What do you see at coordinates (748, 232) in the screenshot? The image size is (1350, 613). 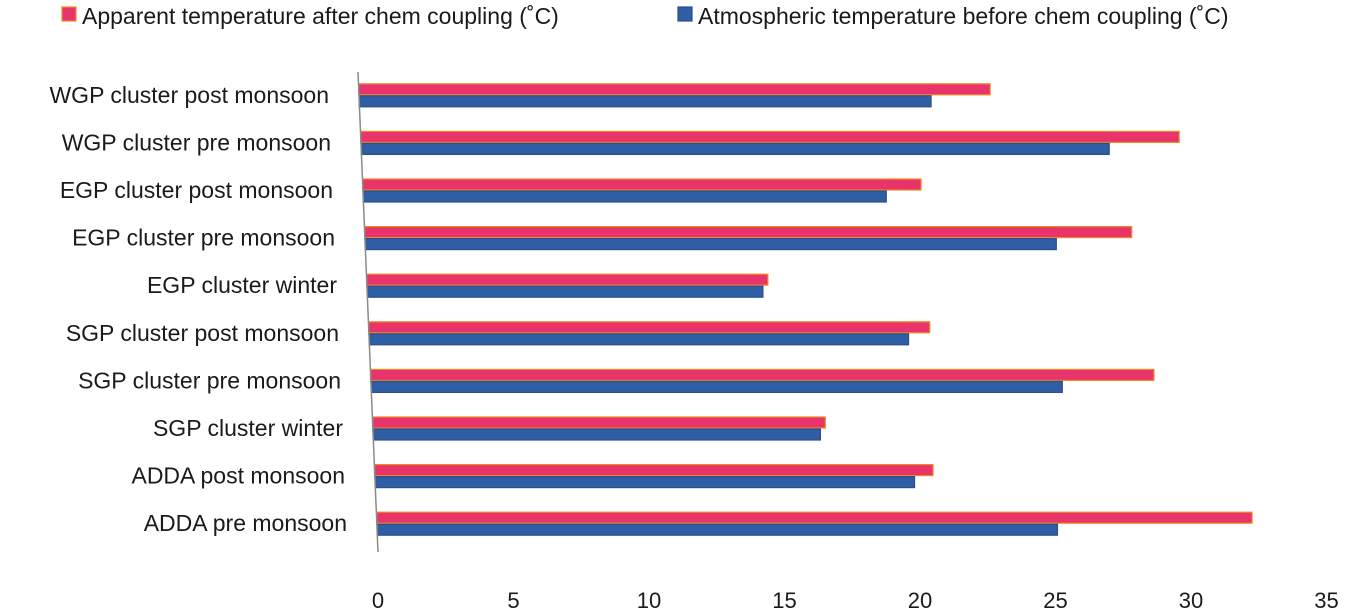 I see `bar-egp-cluster-pre-monsoon-apparent` at bounding box center [748, 232].